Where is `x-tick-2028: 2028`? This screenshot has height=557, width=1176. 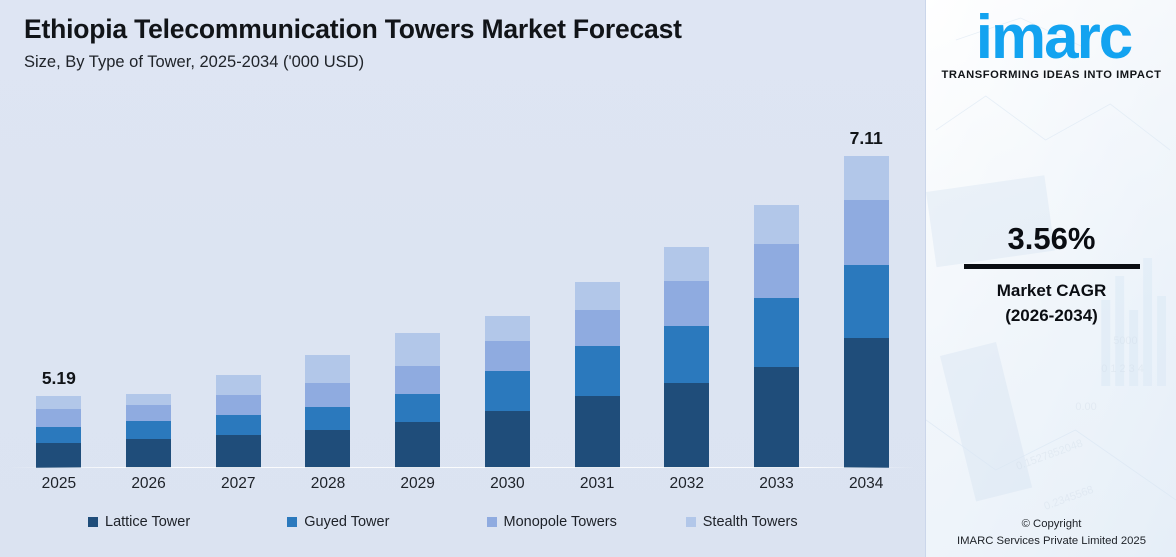 x-tick-2028: 2028 is located at coordinates (328, 483).